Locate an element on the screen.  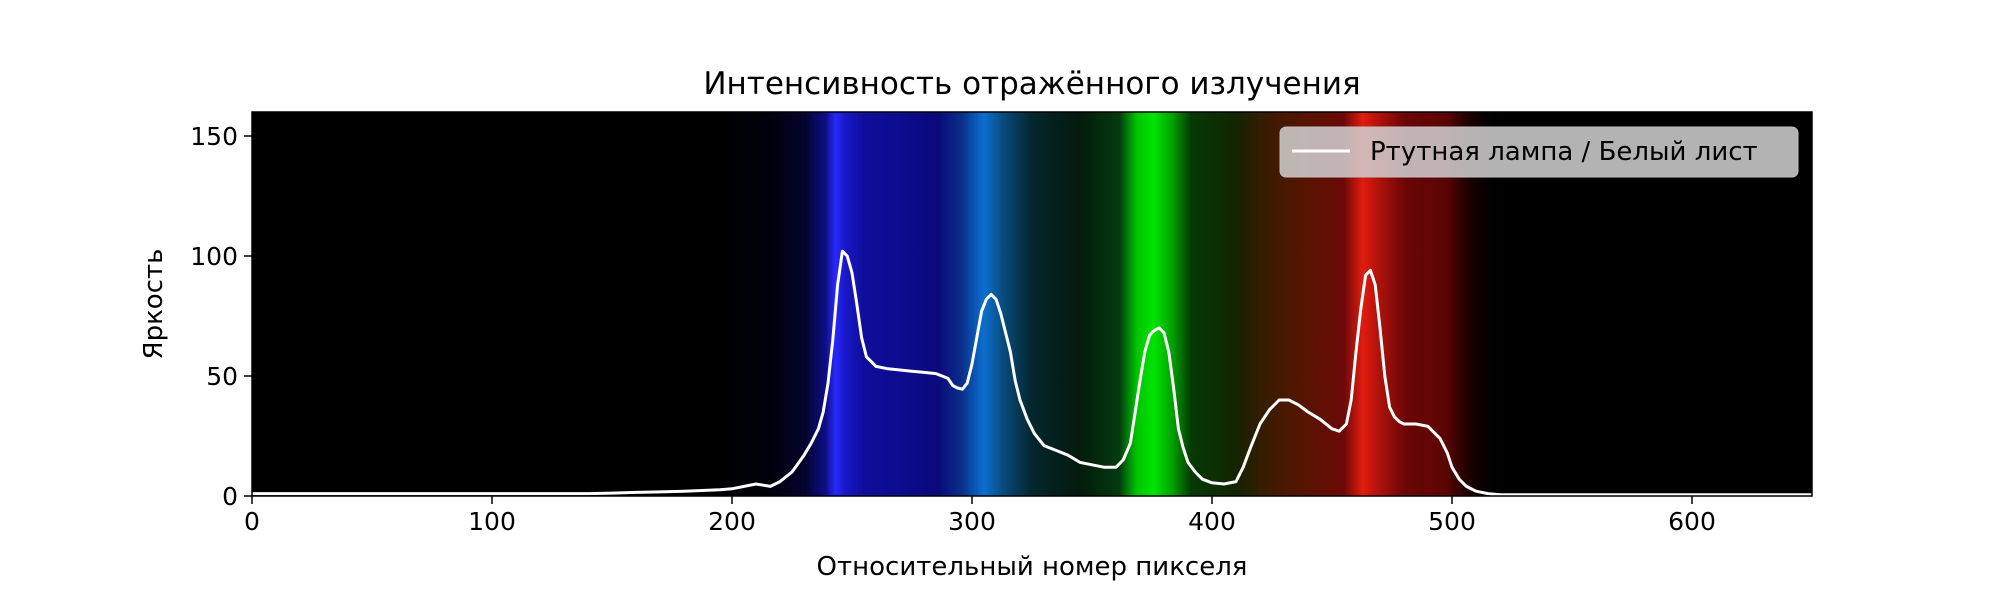
y-axis-label: Яркость is located at coordinates (154, 304).